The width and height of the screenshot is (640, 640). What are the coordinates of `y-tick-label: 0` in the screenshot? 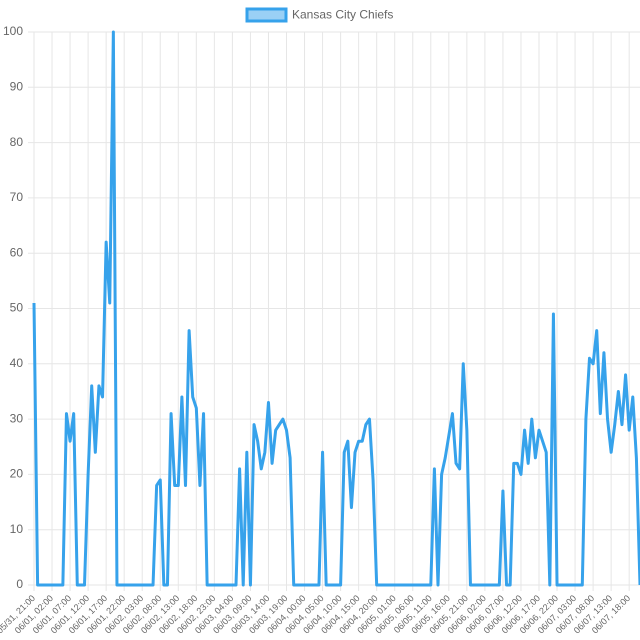 It's located at (19, 584).